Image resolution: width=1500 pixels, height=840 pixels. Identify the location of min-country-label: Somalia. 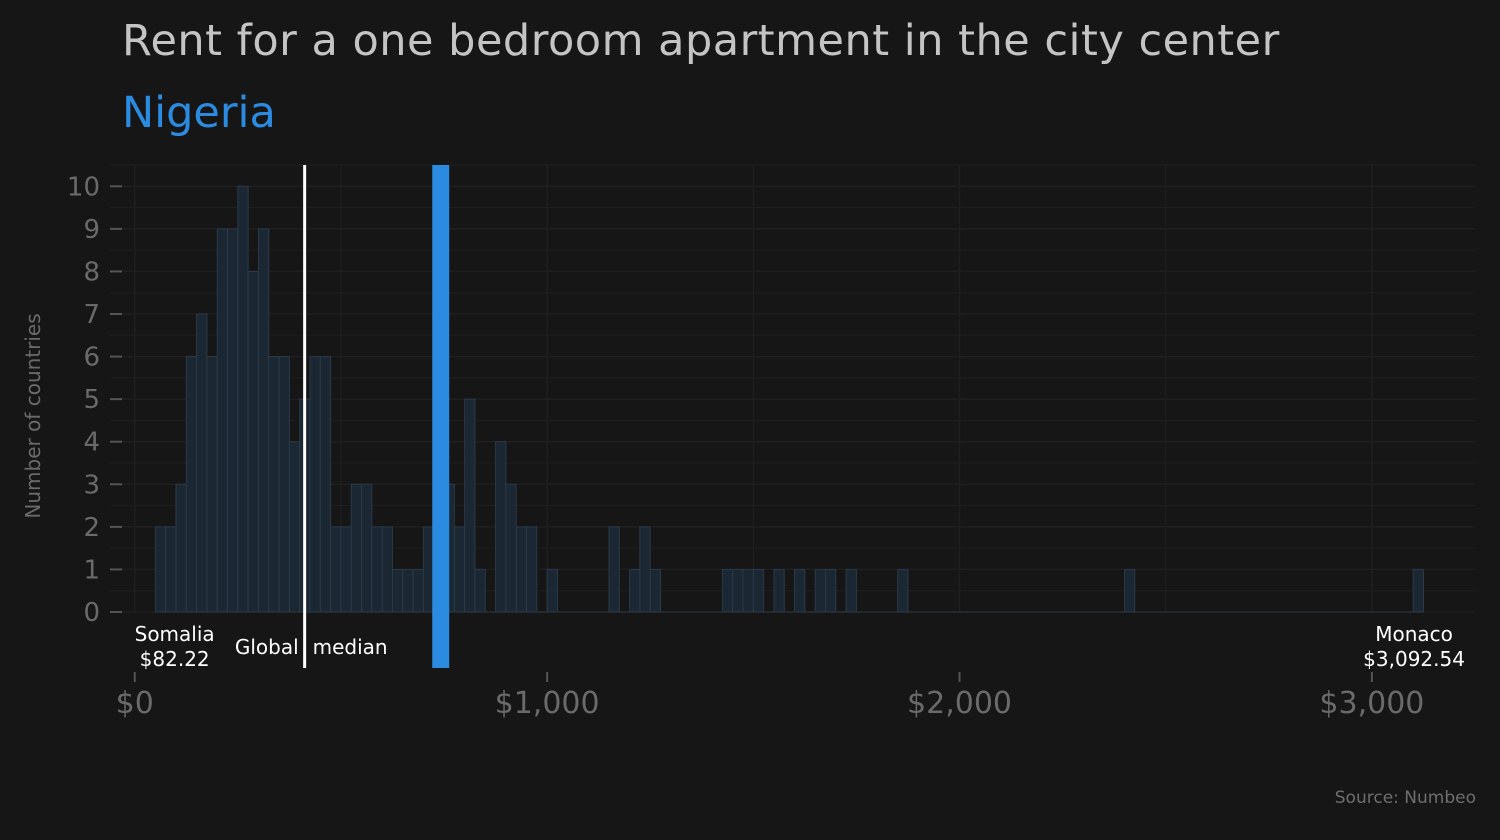
(175, 634).